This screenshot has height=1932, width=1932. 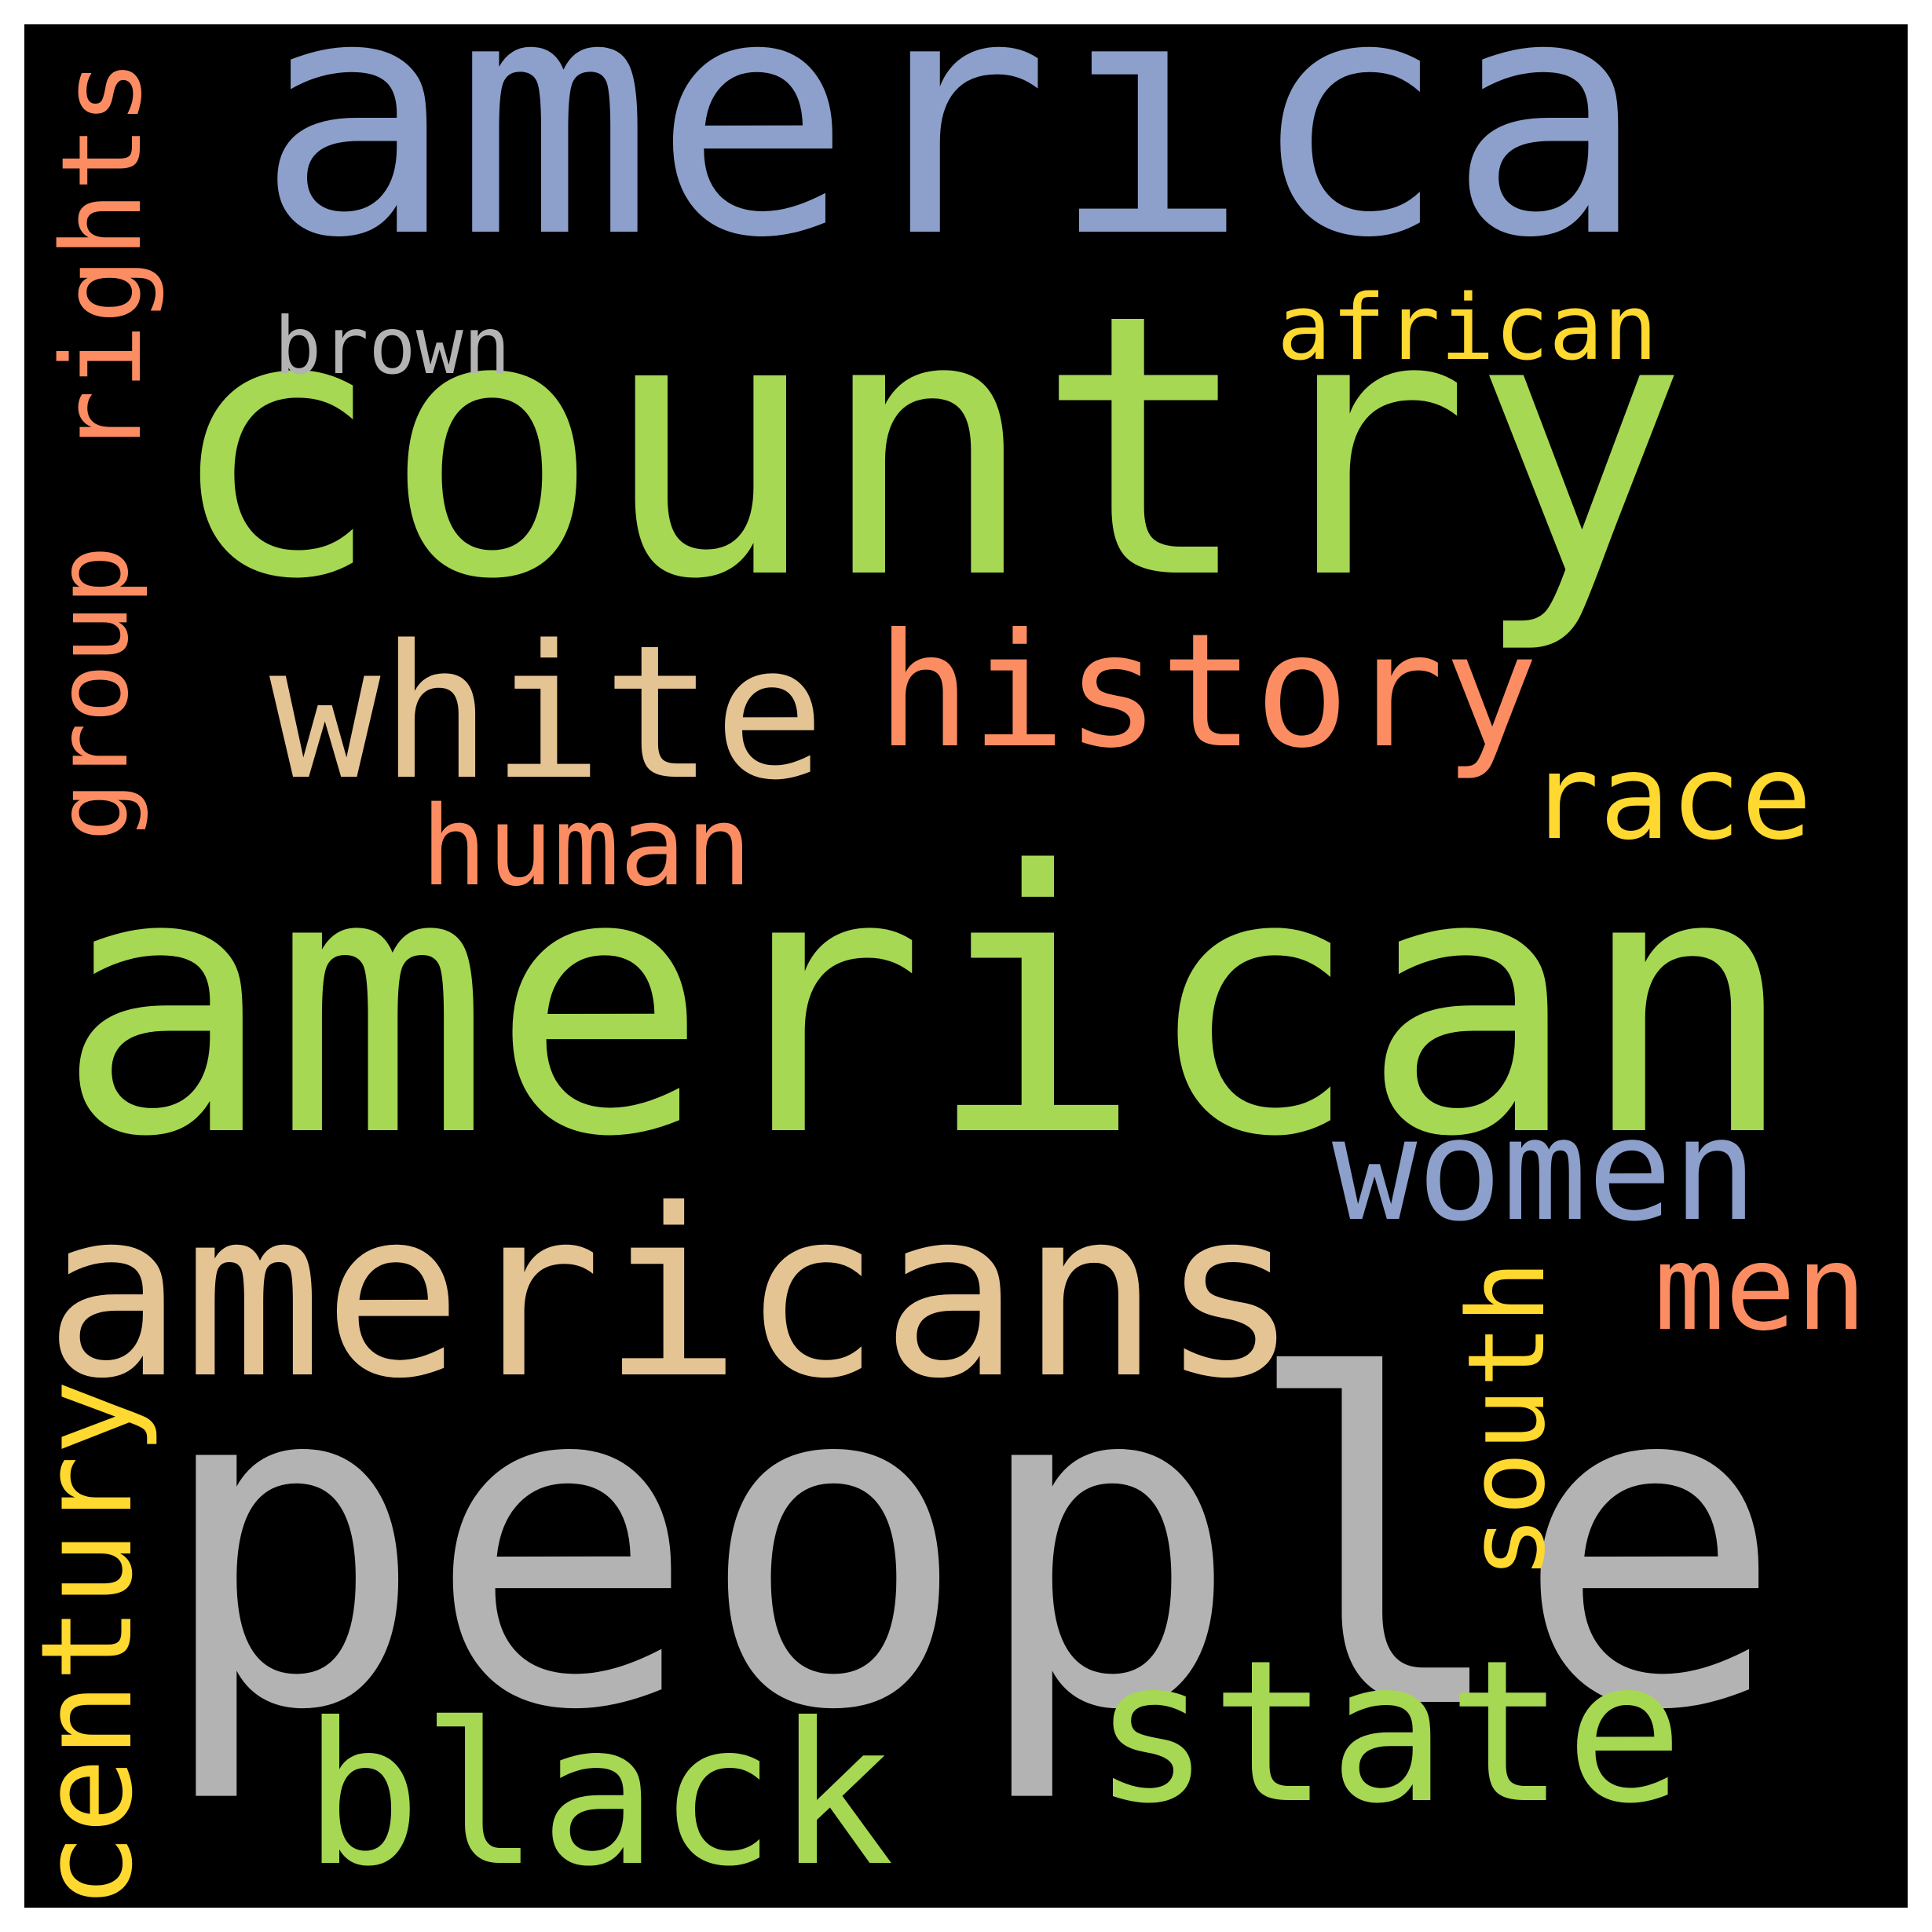 What do you see at coordinates (1388, 1732) in the screenshot?
I see `word-state: state` at bounding box center [1388, 1732].